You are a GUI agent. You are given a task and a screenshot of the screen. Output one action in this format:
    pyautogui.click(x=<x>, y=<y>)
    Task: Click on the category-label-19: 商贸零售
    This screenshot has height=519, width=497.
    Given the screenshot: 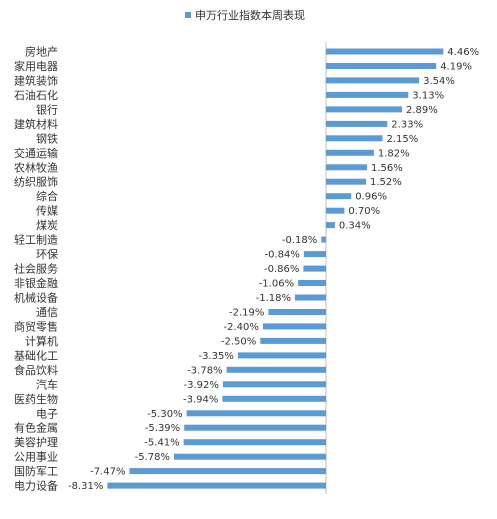 What is the action you would take?
    pyautogui.click(x=36, y=326)
    